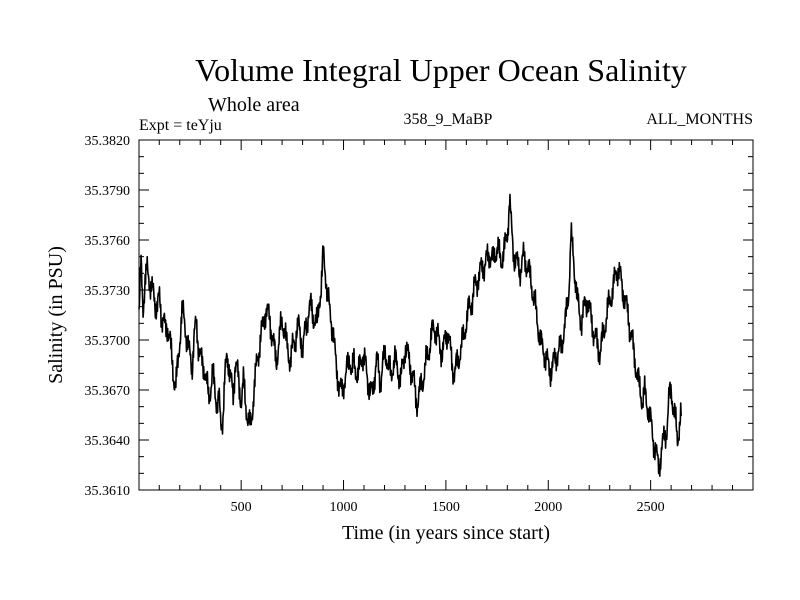 The image size is (800, 600). I want to click on y-tick-label: 35.3730, so click(108, 291).